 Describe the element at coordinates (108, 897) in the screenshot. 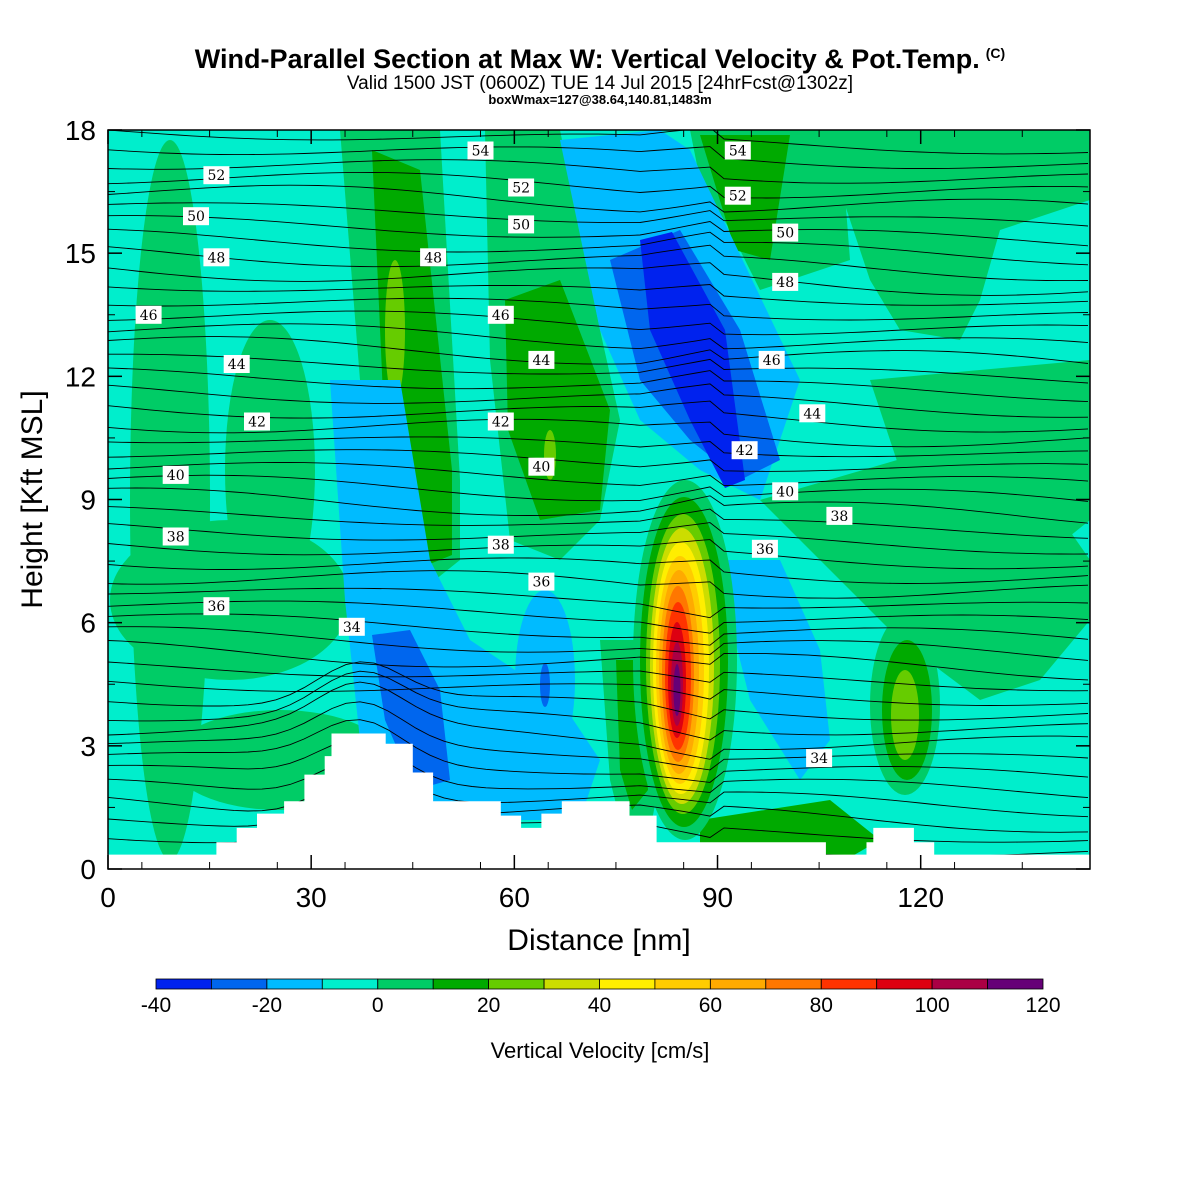

I see `x-tick-label: 0` at that location.